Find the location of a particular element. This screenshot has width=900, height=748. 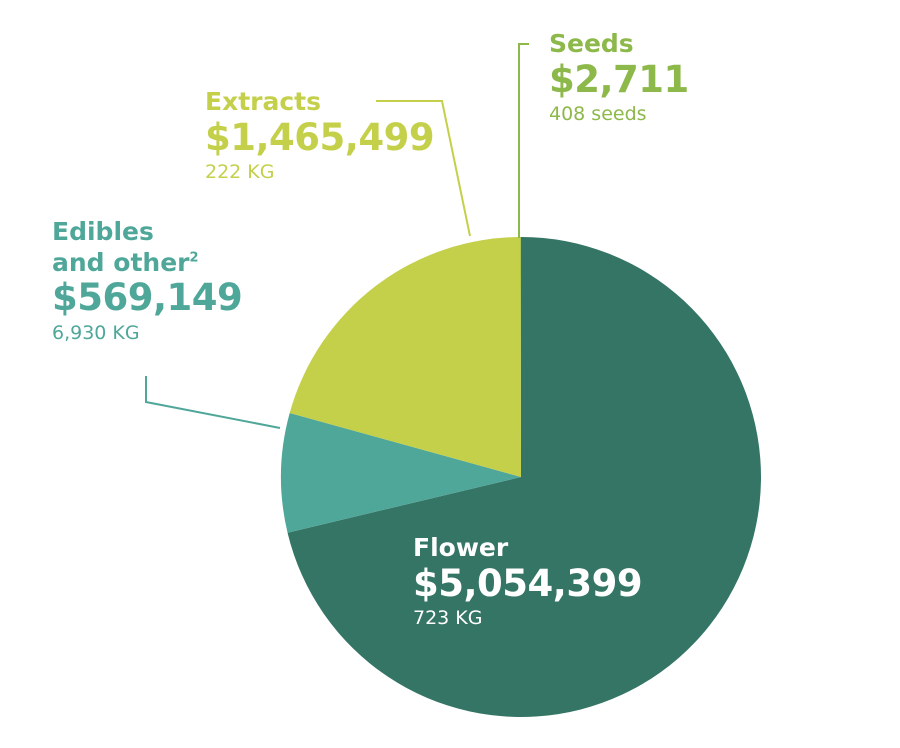

seeds-label: Seeds $2,711 408 seeds is located at coordinates (619, 77).